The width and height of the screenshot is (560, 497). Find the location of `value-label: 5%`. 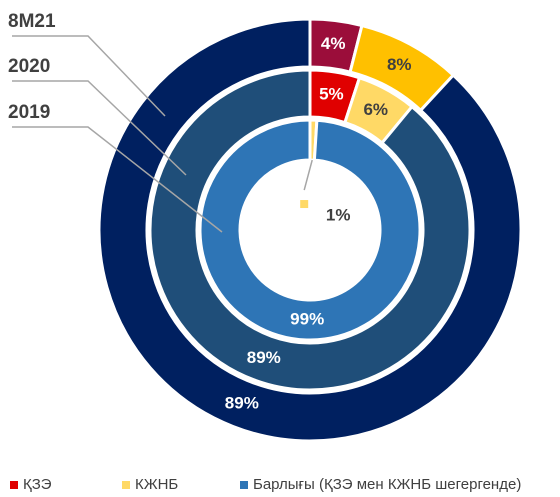

value-label: 5% is located at coordinates (331, 94).